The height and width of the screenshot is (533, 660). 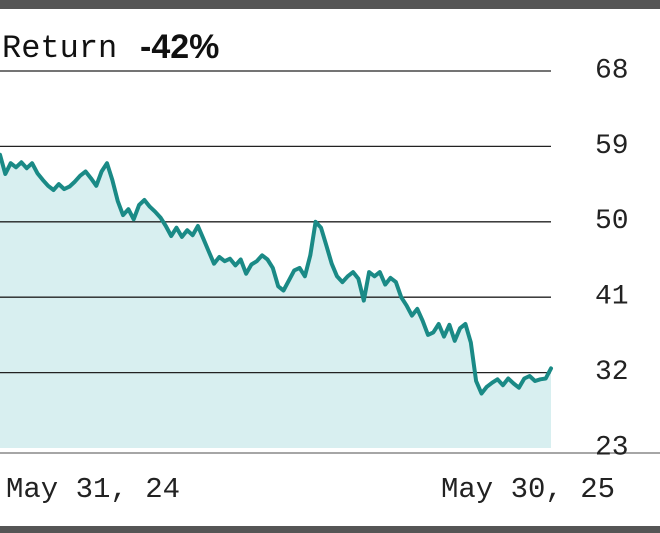 What do you see at coordinates (612, 297) in the screenshot?
I see `y-tick-label: 41` at bounding box center [612, 297].